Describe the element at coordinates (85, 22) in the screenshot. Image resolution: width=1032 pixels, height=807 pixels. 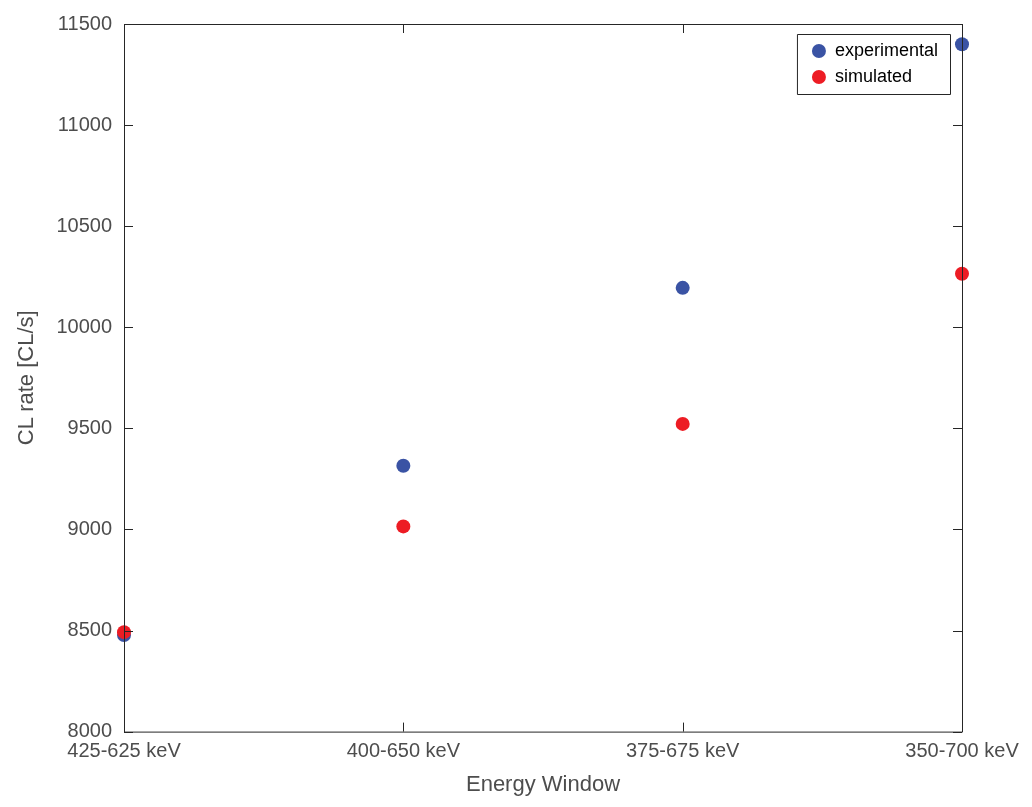
I see `y-tick-label: 11500` at that location.